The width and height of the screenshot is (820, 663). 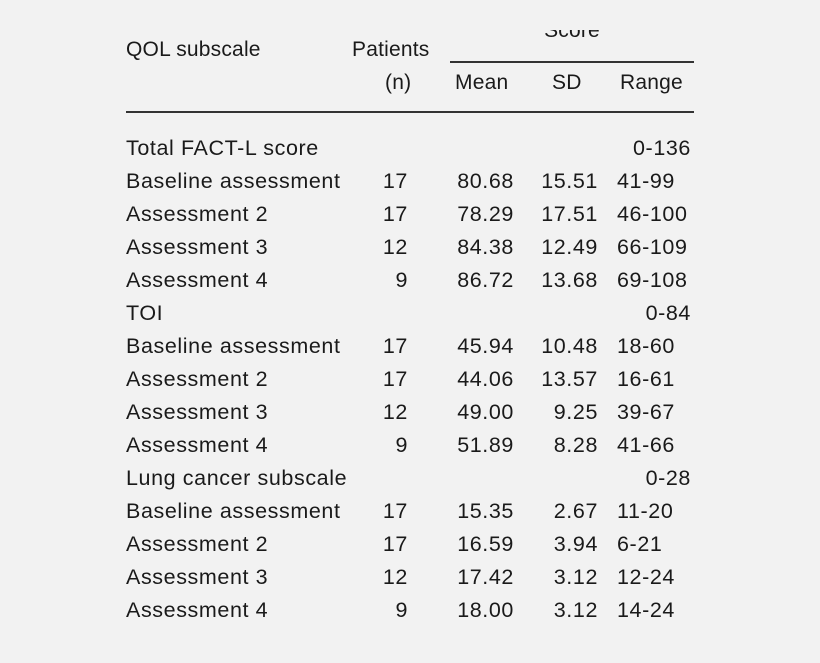 I want to click on row-range: 18-60, so click(x=646, y=346).